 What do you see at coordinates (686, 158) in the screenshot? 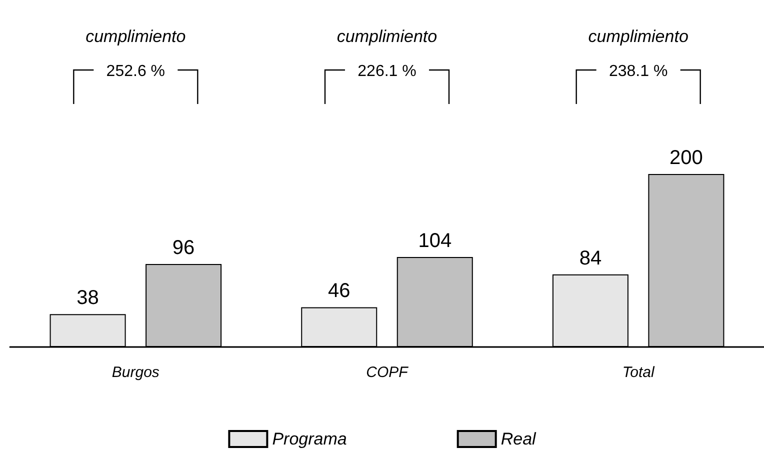
I see `data-label: 200` at bounding box center [686, 158].